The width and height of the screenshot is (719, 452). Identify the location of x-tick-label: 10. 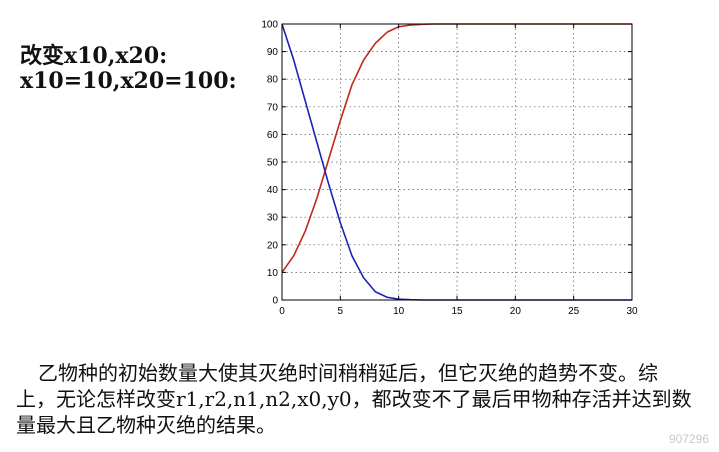
(399, 311).